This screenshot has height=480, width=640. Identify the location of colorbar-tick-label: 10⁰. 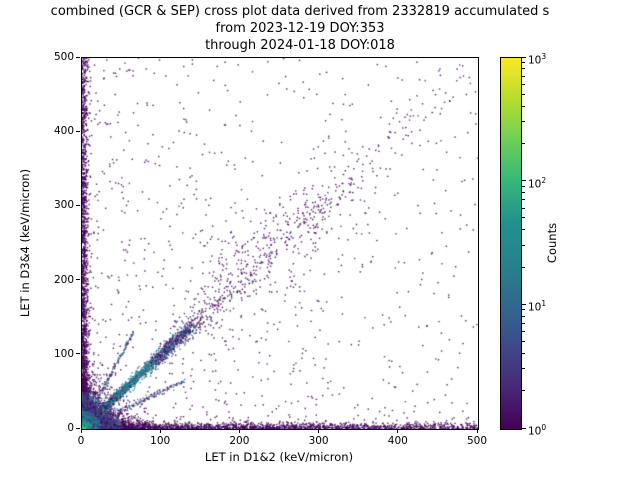
(537, 430).